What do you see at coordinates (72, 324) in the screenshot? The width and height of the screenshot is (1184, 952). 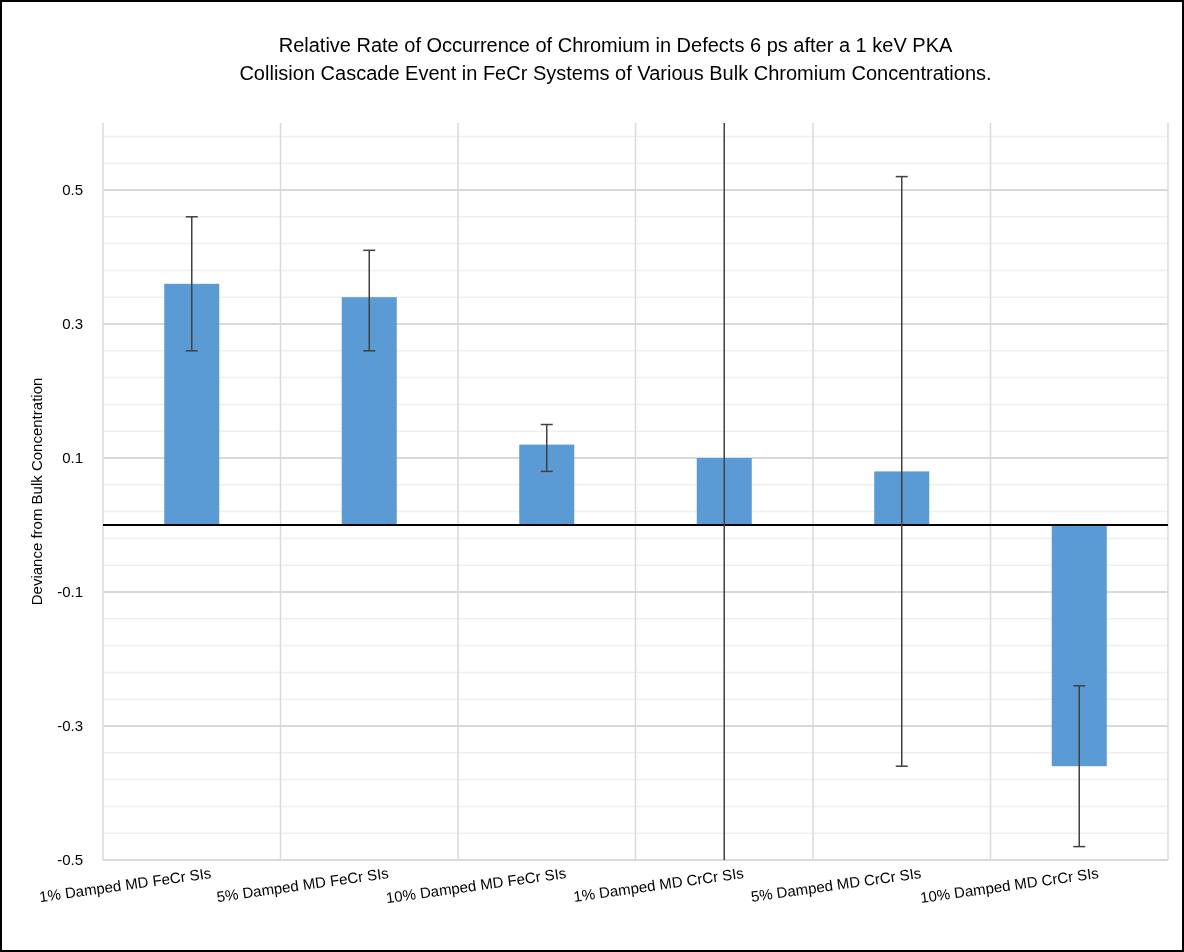 I see `y-tick-label: 0.3` at bounding box center [72, 324].